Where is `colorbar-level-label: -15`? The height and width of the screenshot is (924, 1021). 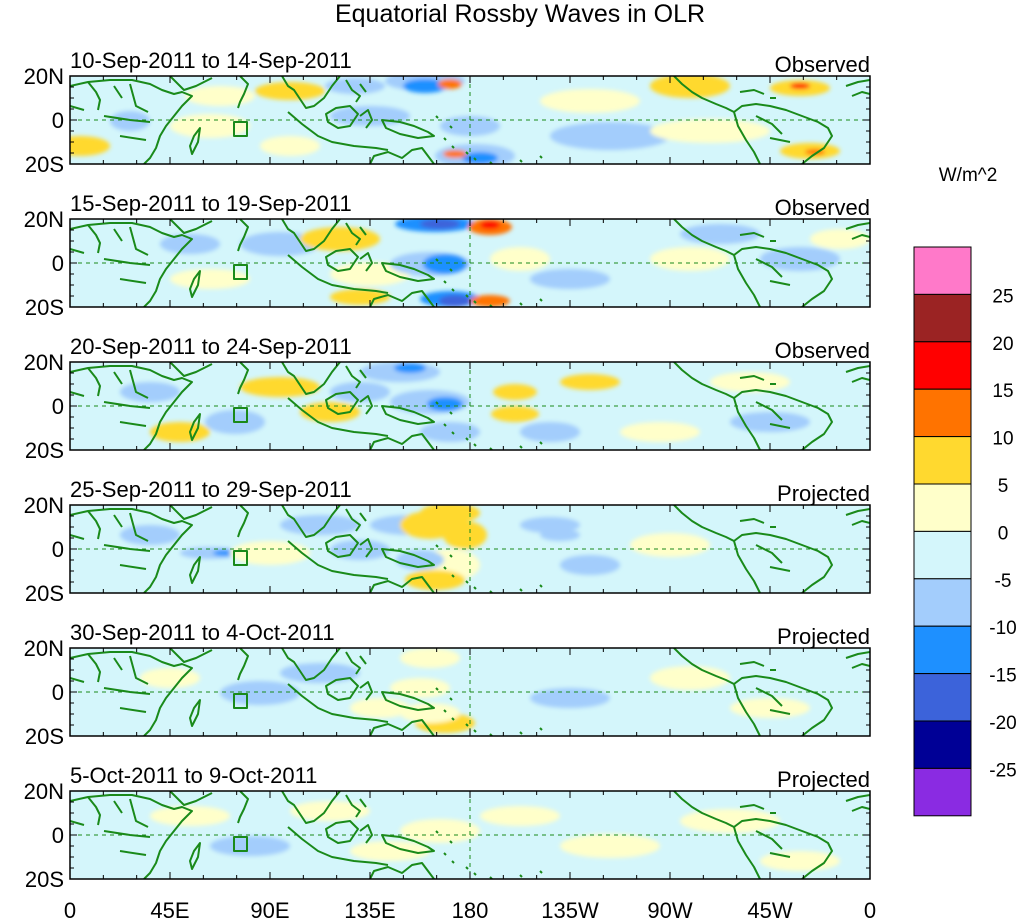
colorbar-level-label: -15 is located at coordinates (1002, 676).